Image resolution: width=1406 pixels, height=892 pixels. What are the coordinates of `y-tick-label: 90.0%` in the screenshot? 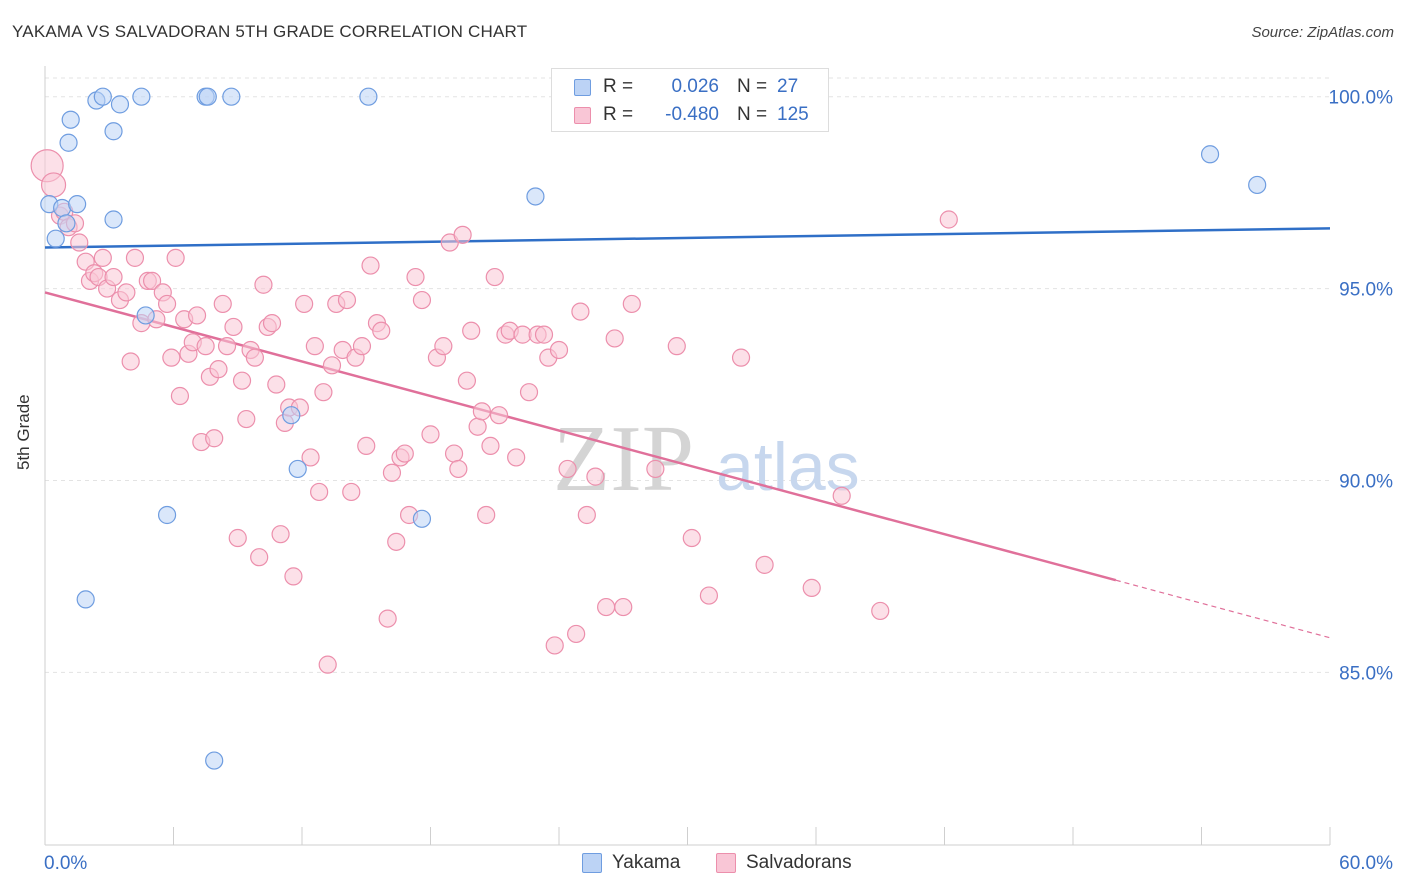 It's located at (1366, 481).